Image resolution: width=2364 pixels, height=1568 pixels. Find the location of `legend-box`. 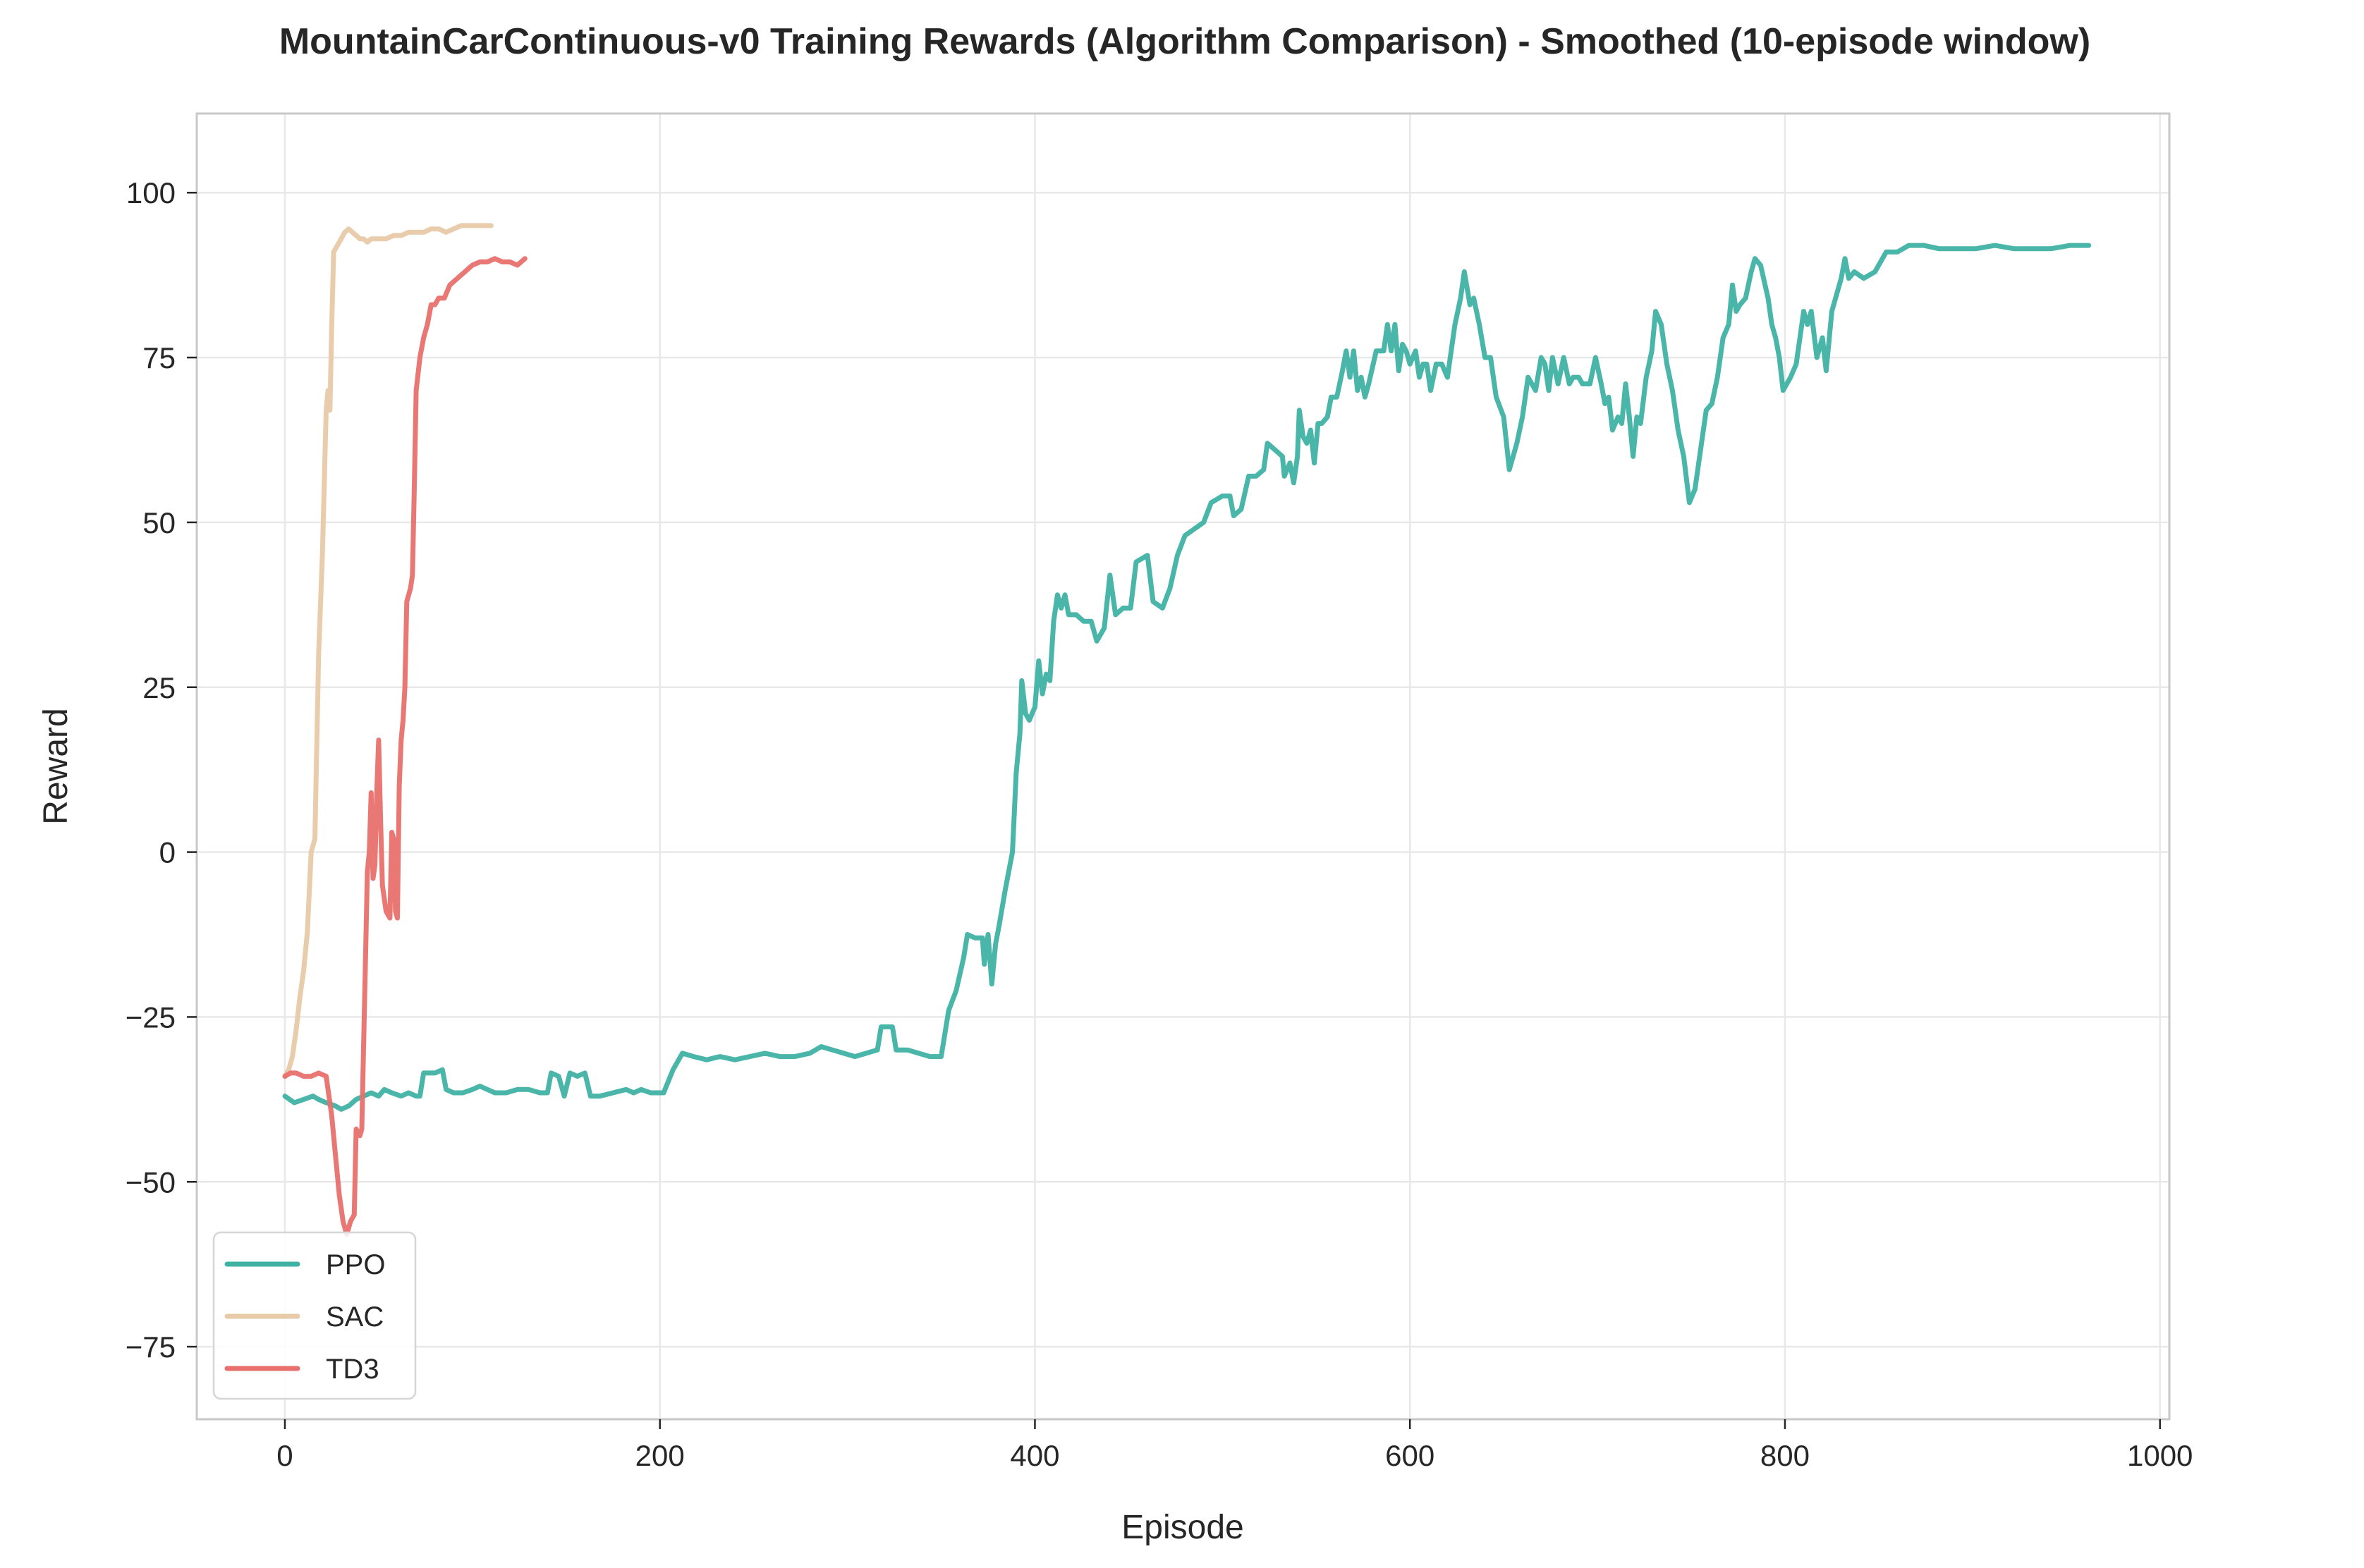

legend-box is located at coordinates (315, 1315).